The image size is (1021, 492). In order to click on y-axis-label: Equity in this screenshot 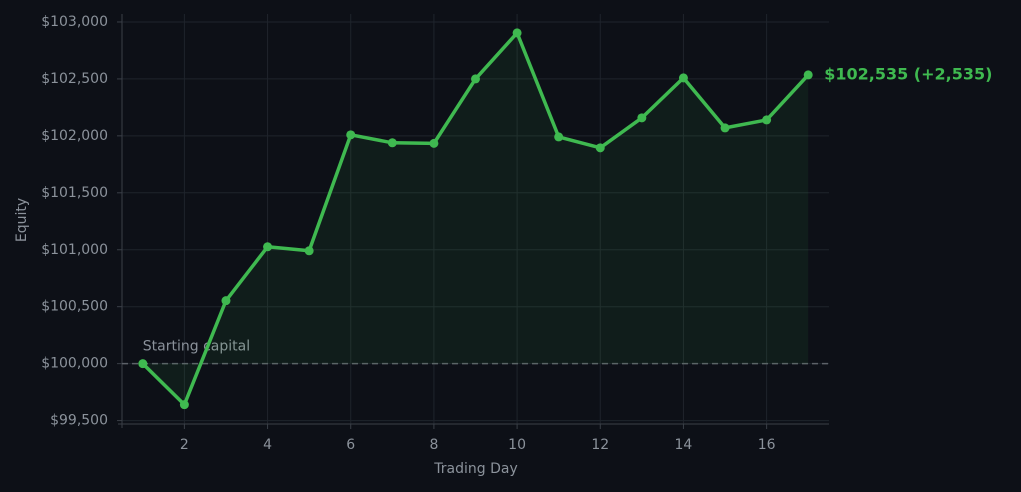, I will do `click(22, 220)`.